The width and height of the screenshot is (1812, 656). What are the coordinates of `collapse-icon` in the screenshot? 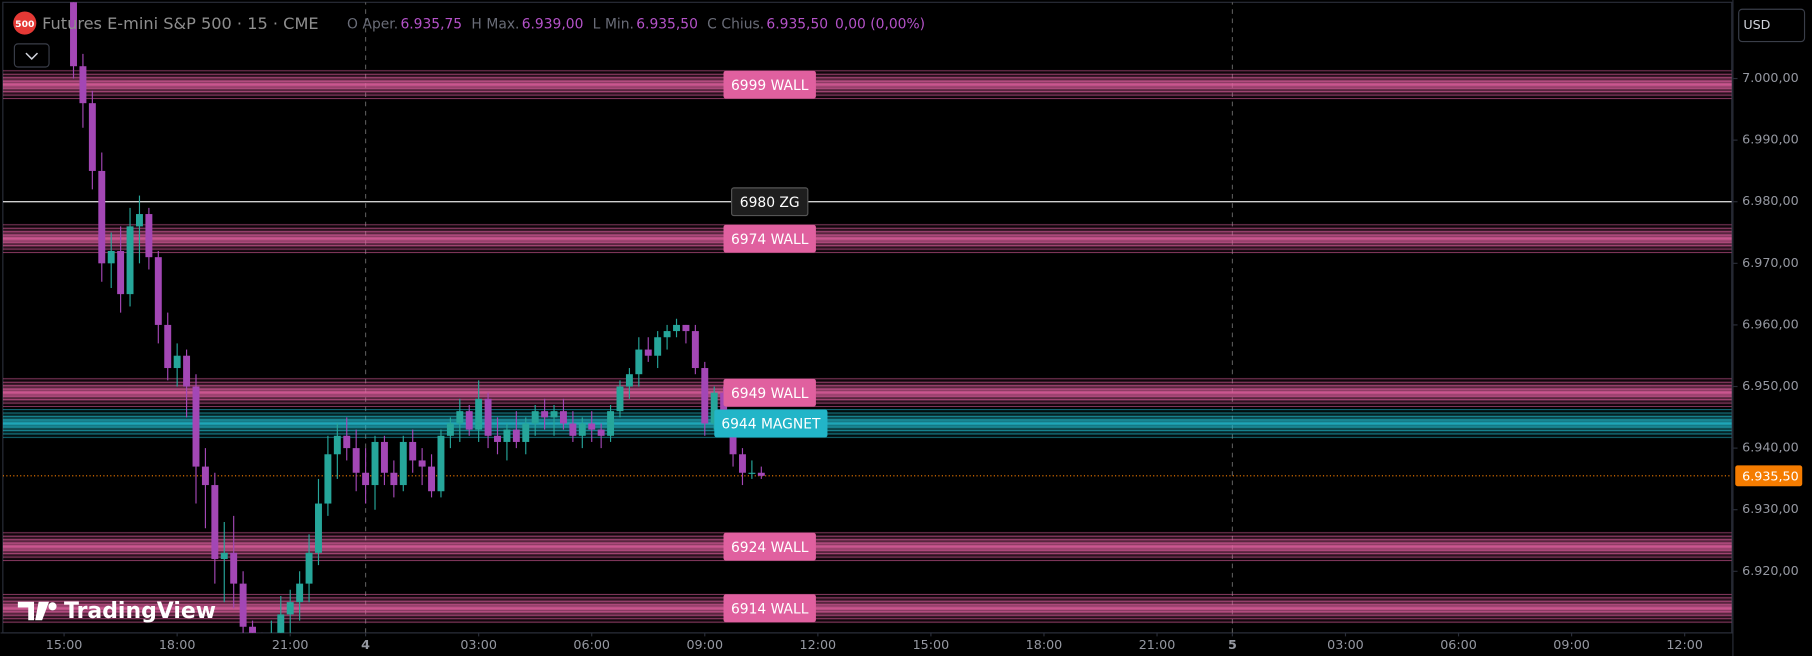 It's located at (32, 56).